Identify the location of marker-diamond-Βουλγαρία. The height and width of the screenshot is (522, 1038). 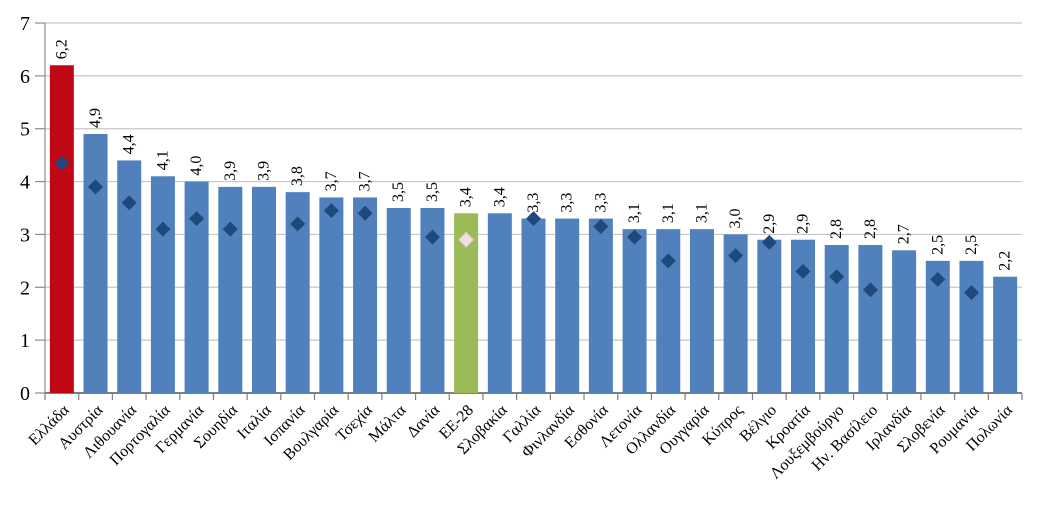
(331, 211).